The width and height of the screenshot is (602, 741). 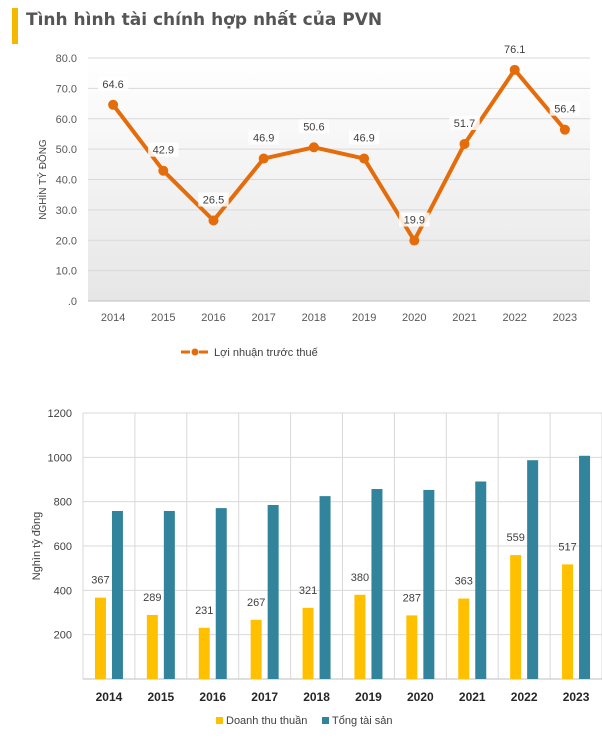 I want to click on data-label: 289, so click(x=152, y=598).